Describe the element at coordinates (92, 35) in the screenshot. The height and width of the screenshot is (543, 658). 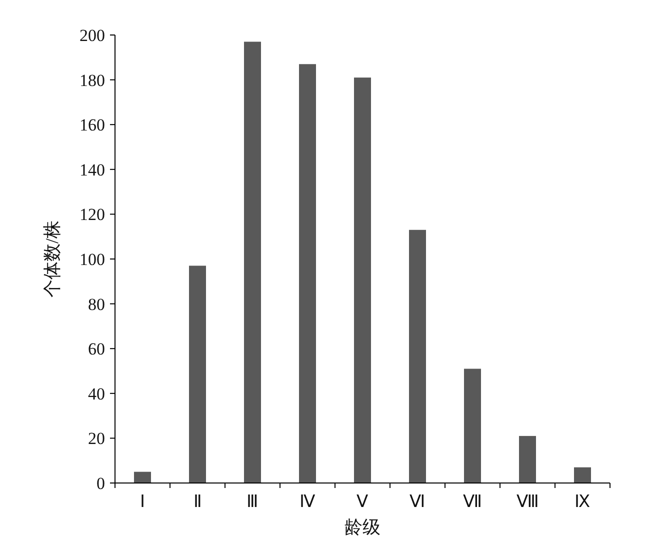
I see `y-tick-label: 200` at that location.